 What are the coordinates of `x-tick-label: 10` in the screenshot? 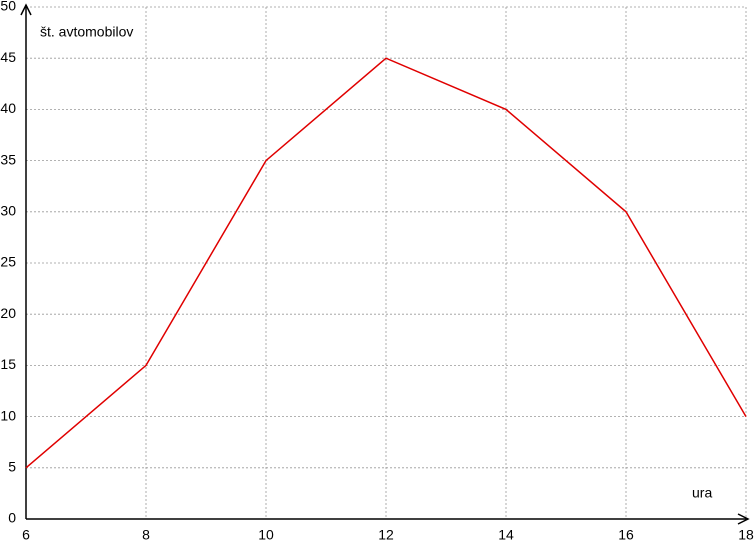 It's located at (266, 534).